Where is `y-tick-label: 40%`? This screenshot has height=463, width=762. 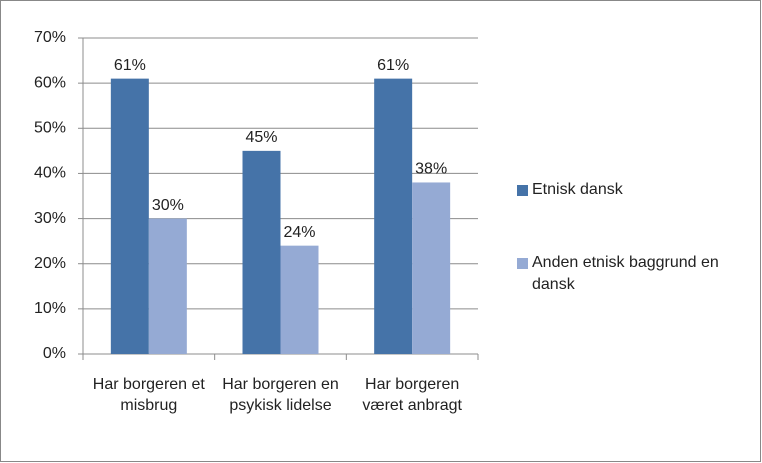
y-tick-label: 40% is located at coordinates (50, 173).